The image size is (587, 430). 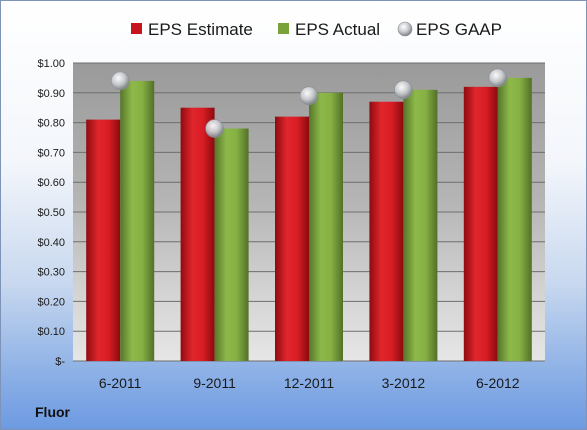 I want to click on x-axis-tick-labels: 6-2011 9-2011 12-2011 3-2012 6-2012, so click(x=309, y=383).